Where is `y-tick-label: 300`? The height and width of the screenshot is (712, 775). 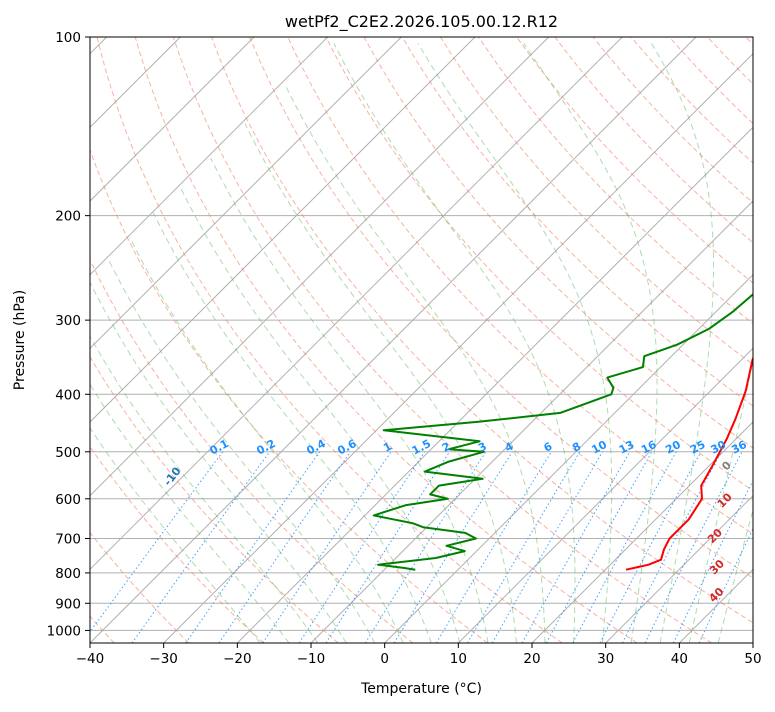
y-tick-label: 300 is located at coordinates (68, 321).